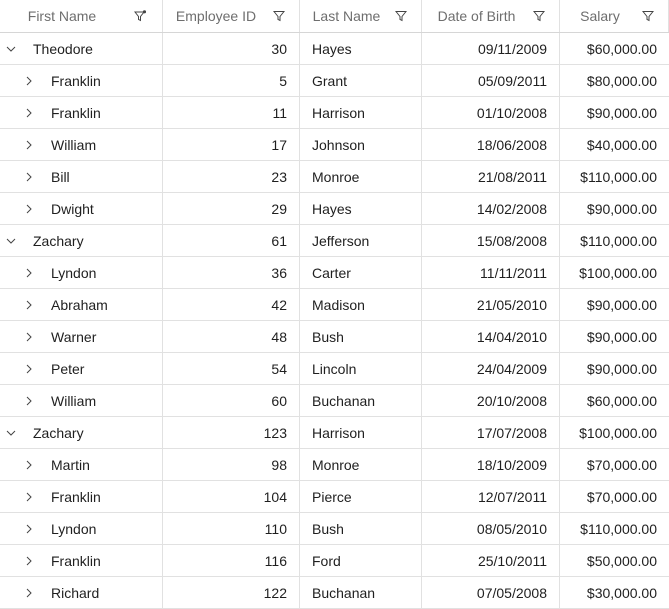  I want to click on cell-last-name: Monroe, so click(361, 464).